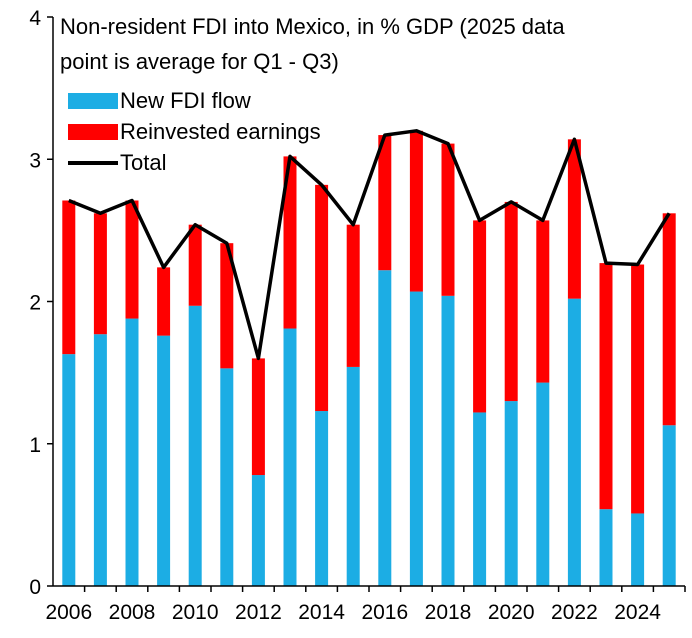 The height and width of the screenshot is (638, 692). What do you see at coordinates (35, 445) in the screenshot?
I see `y-tick-label-1: 1` at bounding box center [35, 445].